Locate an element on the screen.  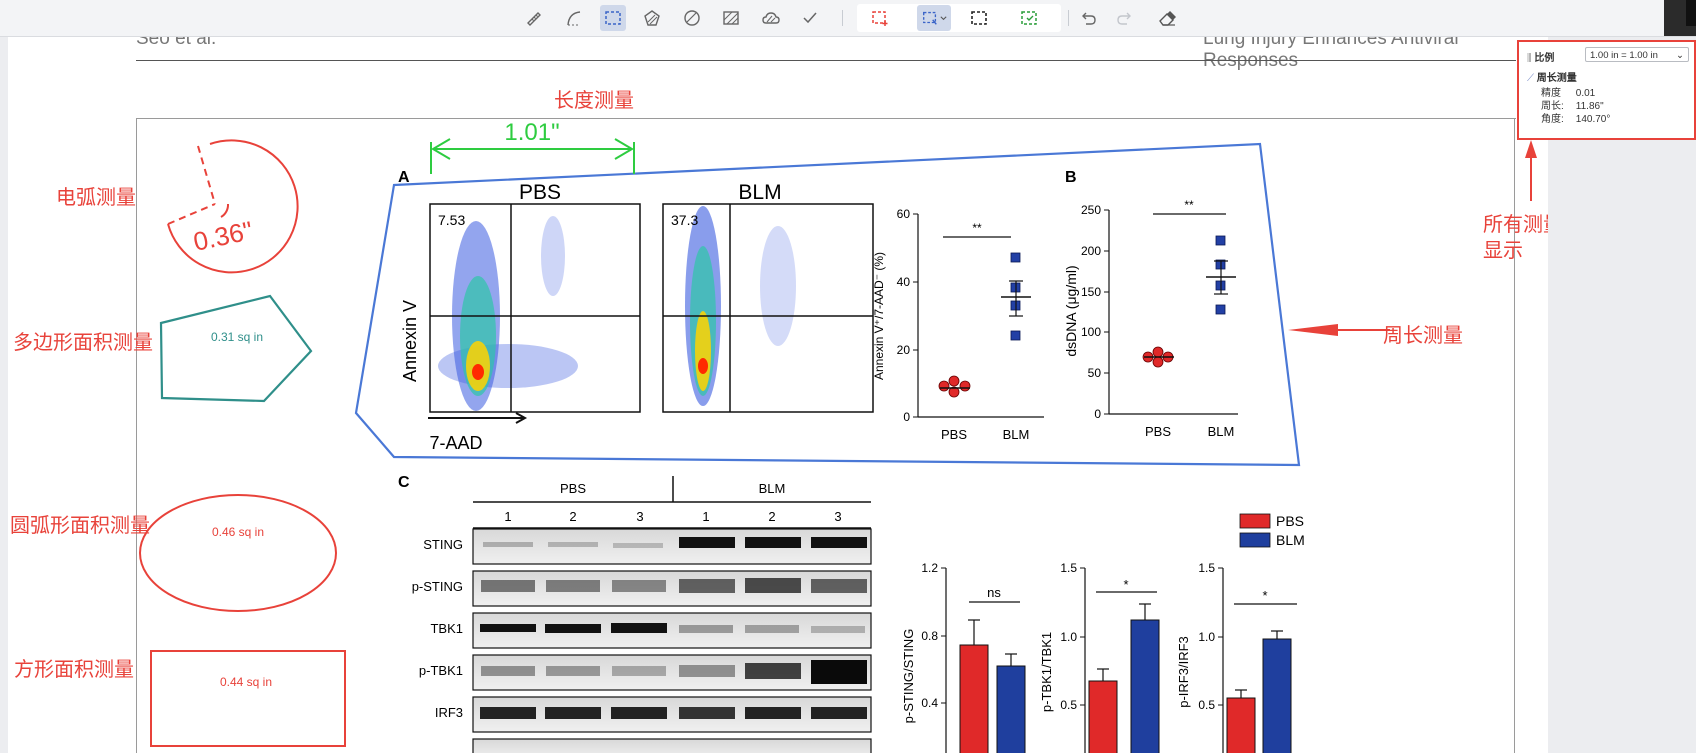
circle-area-tool is located at coordinates (692, 18).